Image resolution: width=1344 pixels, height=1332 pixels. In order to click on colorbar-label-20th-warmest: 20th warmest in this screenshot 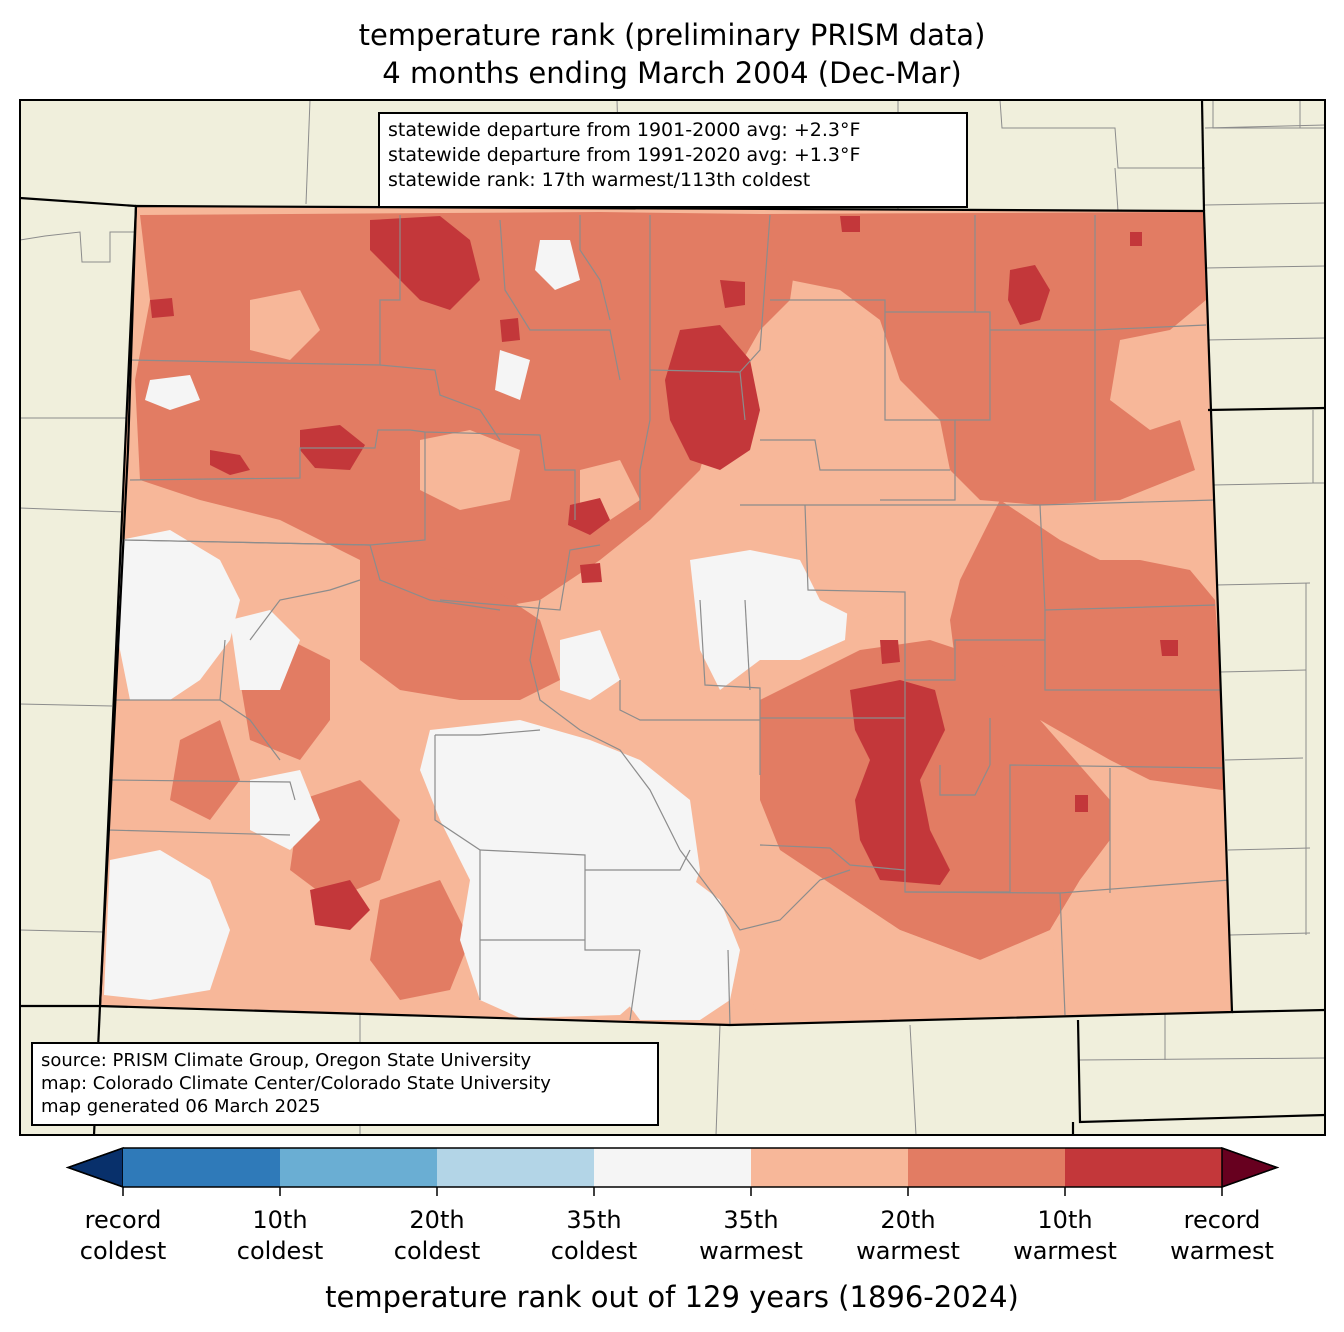, I will do `click(908, 1235)`.